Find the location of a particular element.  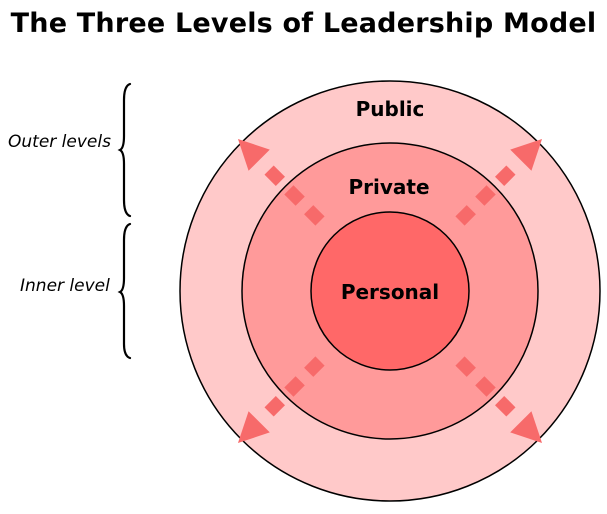

personal-core is located at coordinates (390, 291).